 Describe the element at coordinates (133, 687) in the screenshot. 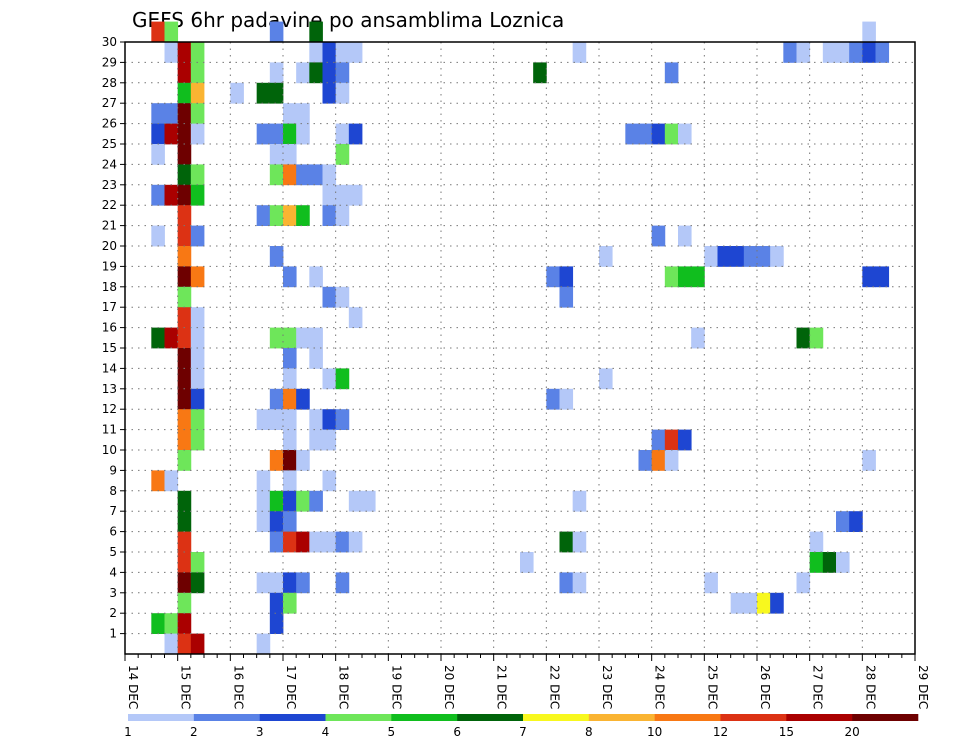

I see `x-tick-label: 14 DEC` at that location.